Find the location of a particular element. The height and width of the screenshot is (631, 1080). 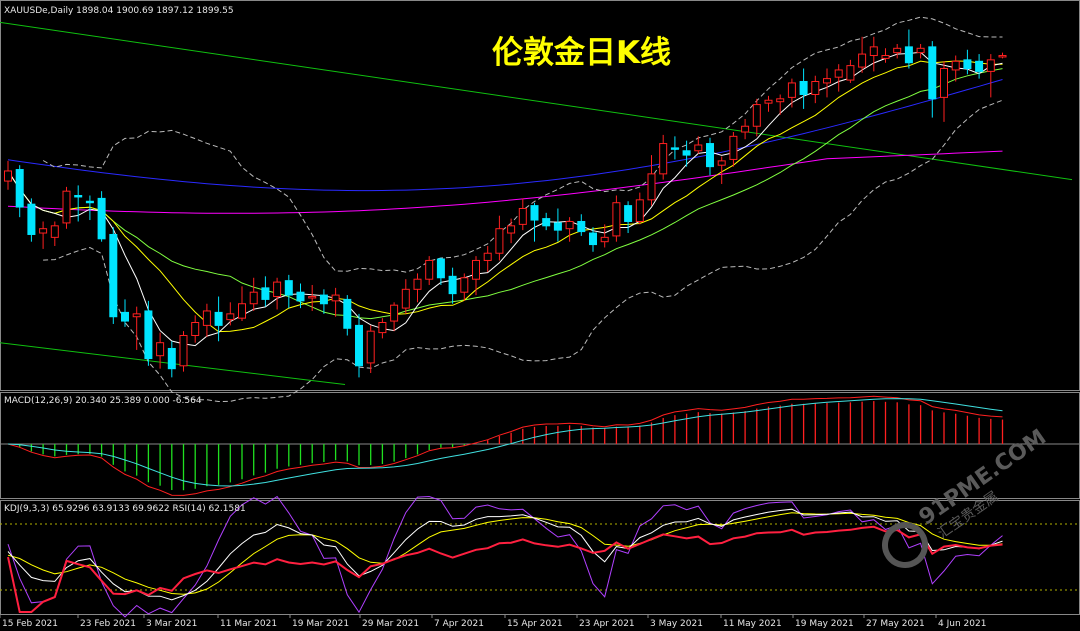

macd-signal-line is located at coordinates (505, 442).